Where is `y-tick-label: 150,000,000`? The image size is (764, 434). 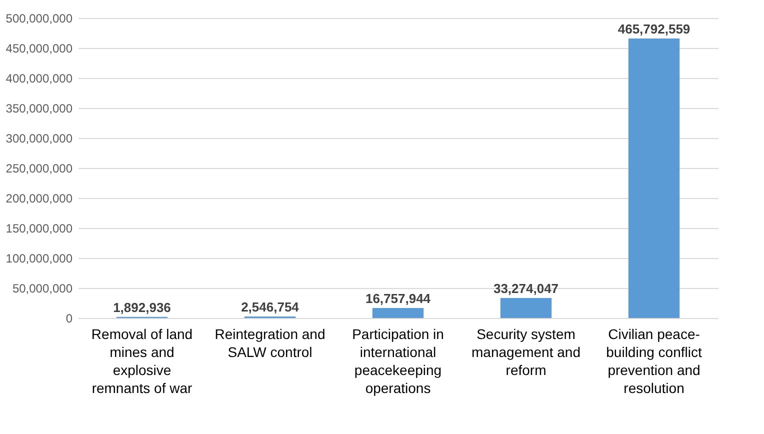 y-tick-label: 150,000,000 is located at coordinates (39, 229).